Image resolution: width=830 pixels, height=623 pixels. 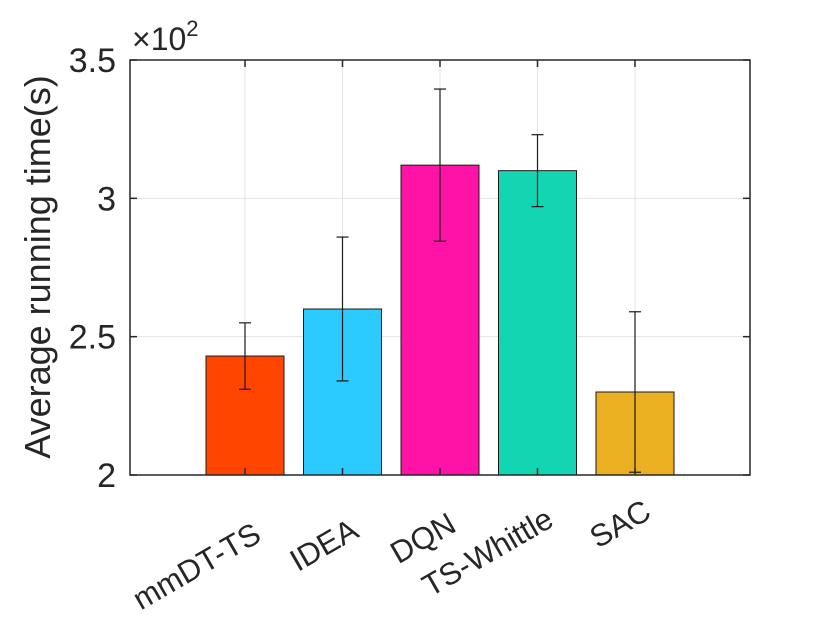 I want to click on x-tick-label: SAC, so click(x=620, y=524).